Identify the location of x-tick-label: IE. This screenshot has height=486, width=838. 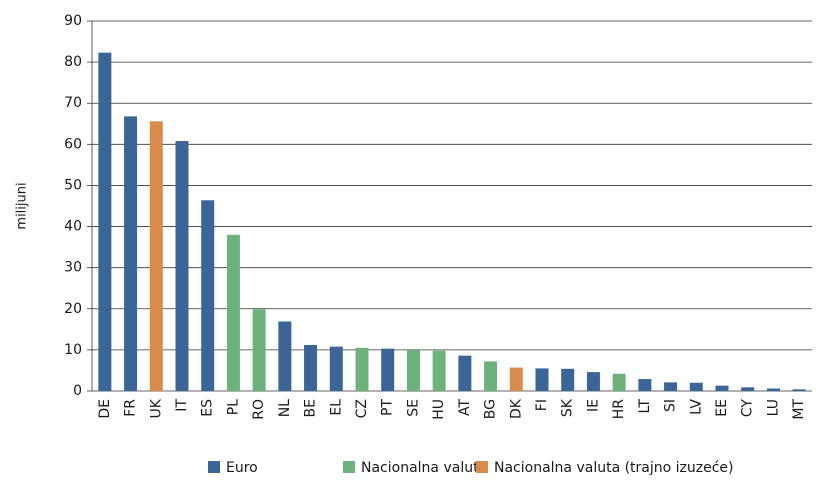
(593, 405).